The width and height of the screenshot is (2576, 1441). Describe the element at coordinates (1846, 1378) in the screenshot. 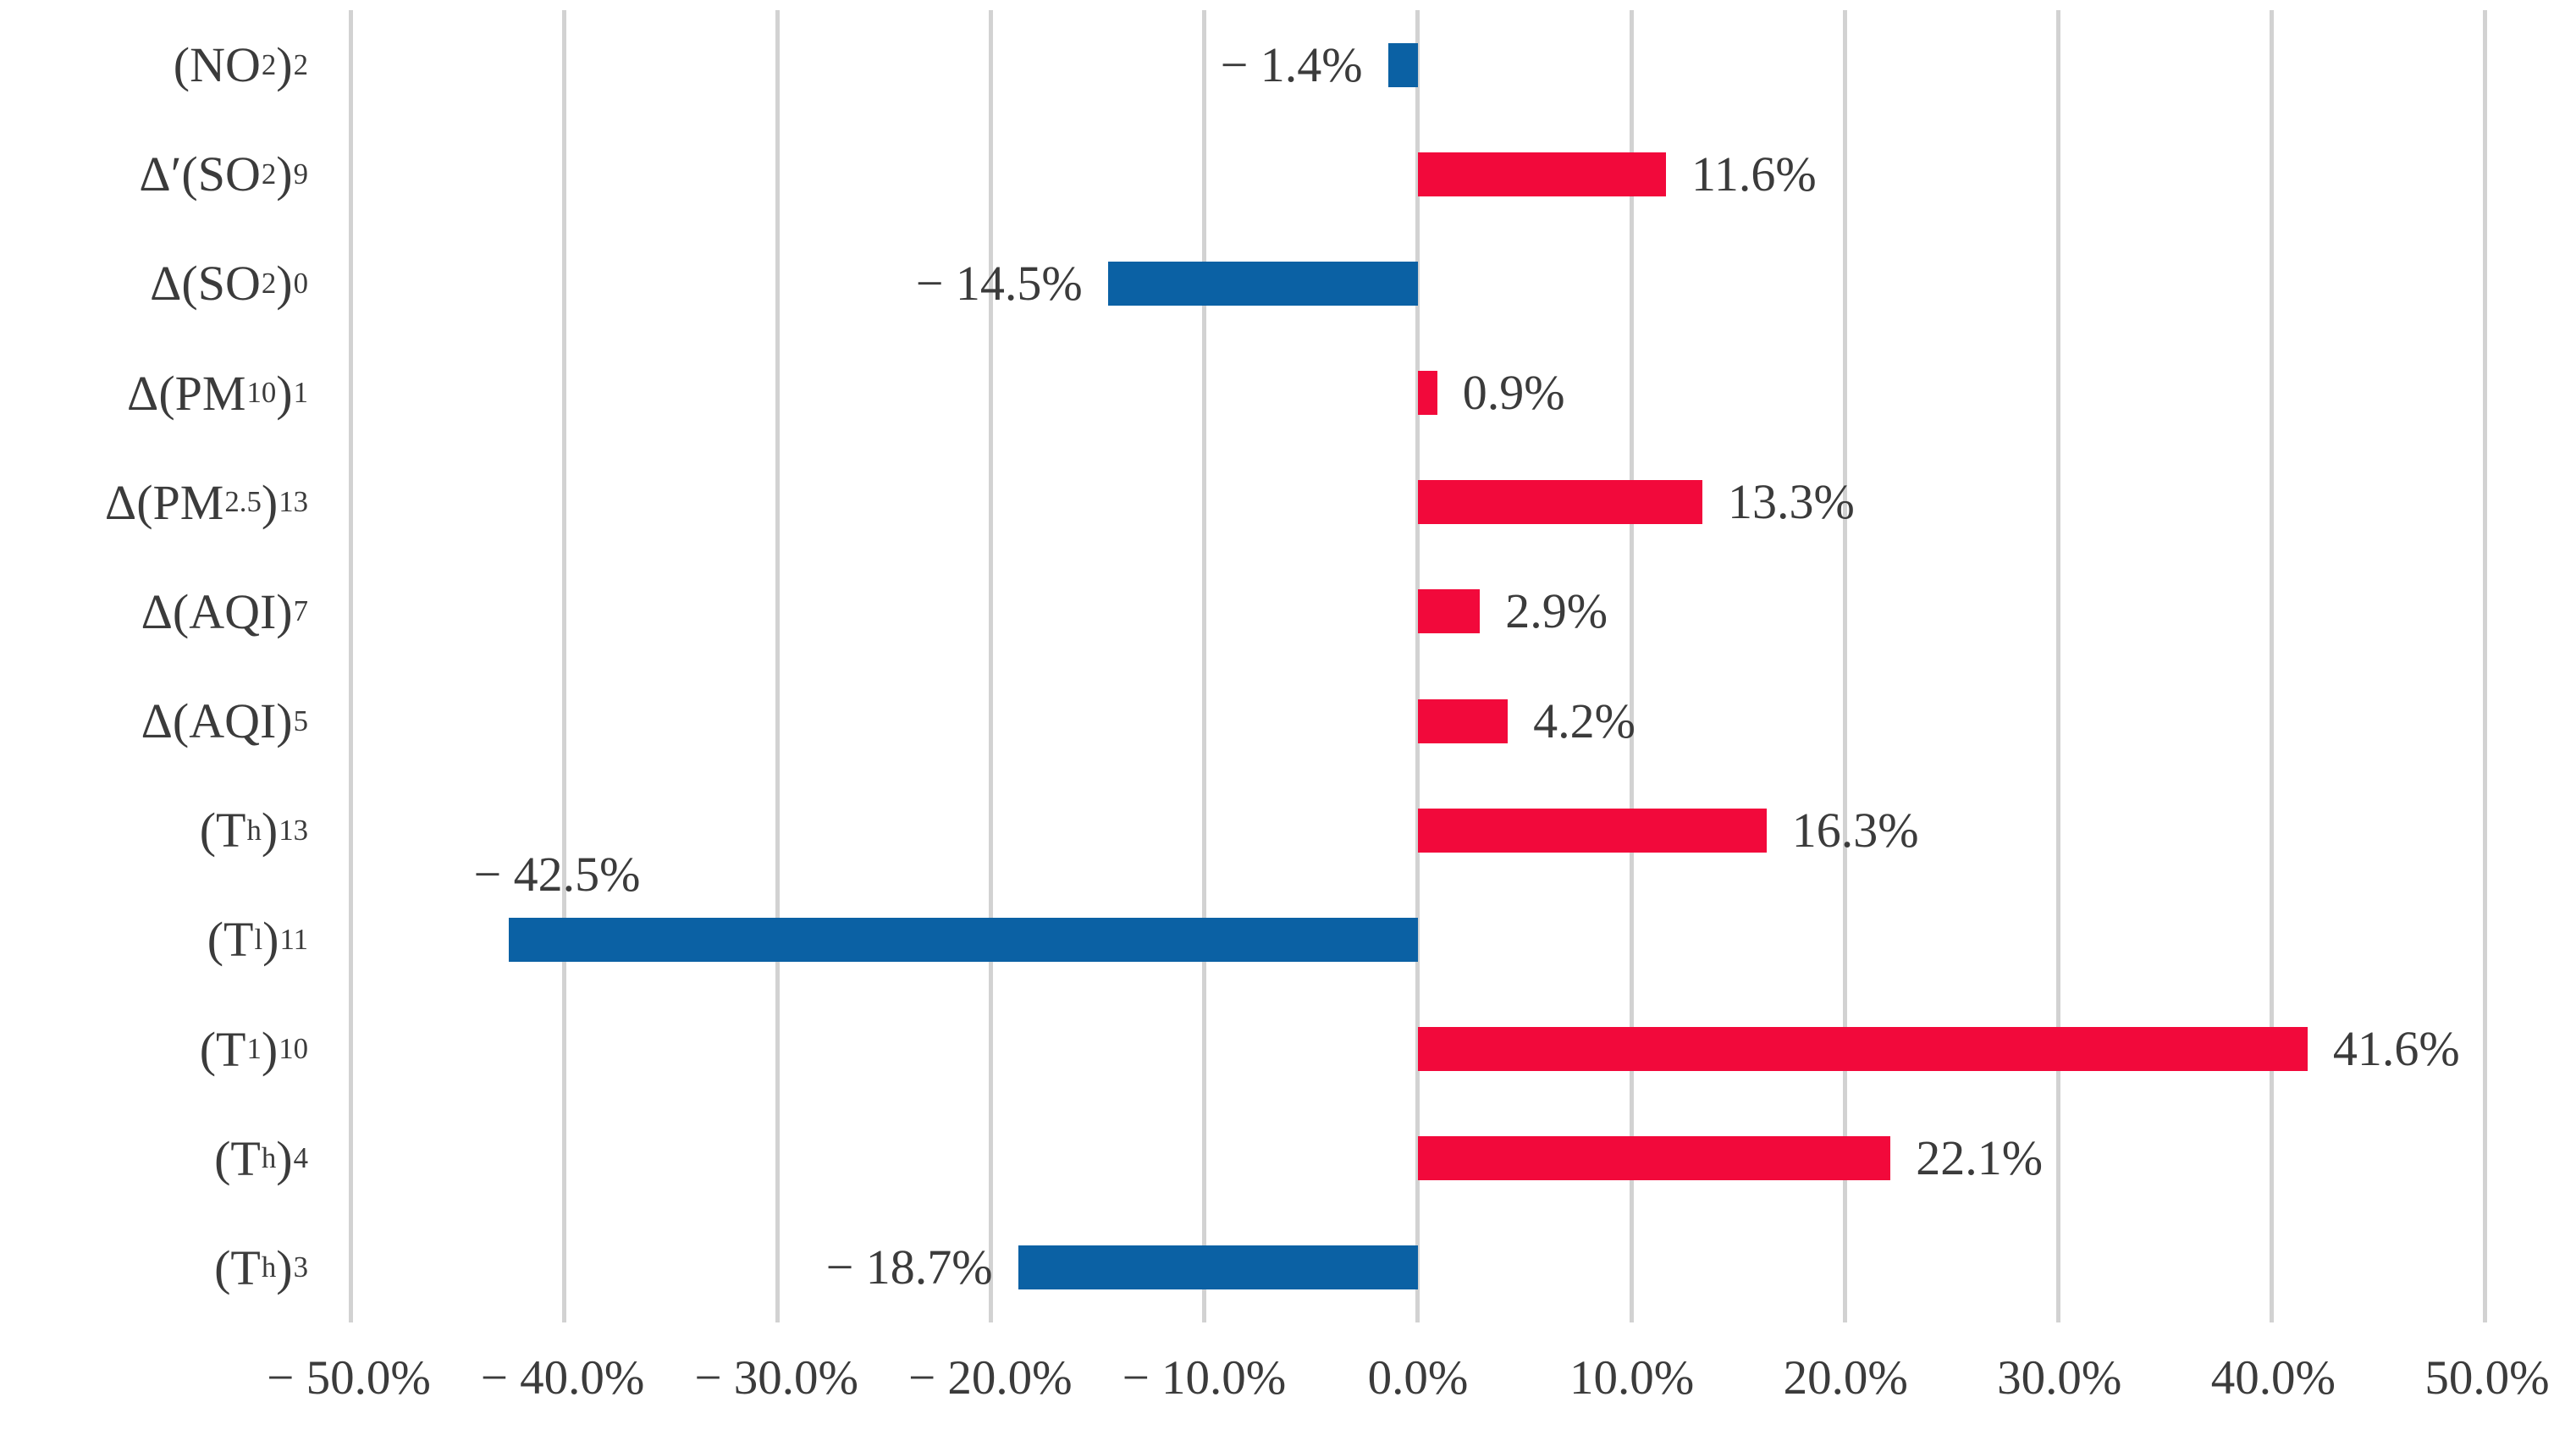

I see `x-axis-tick-label: 20.0%` at that location.